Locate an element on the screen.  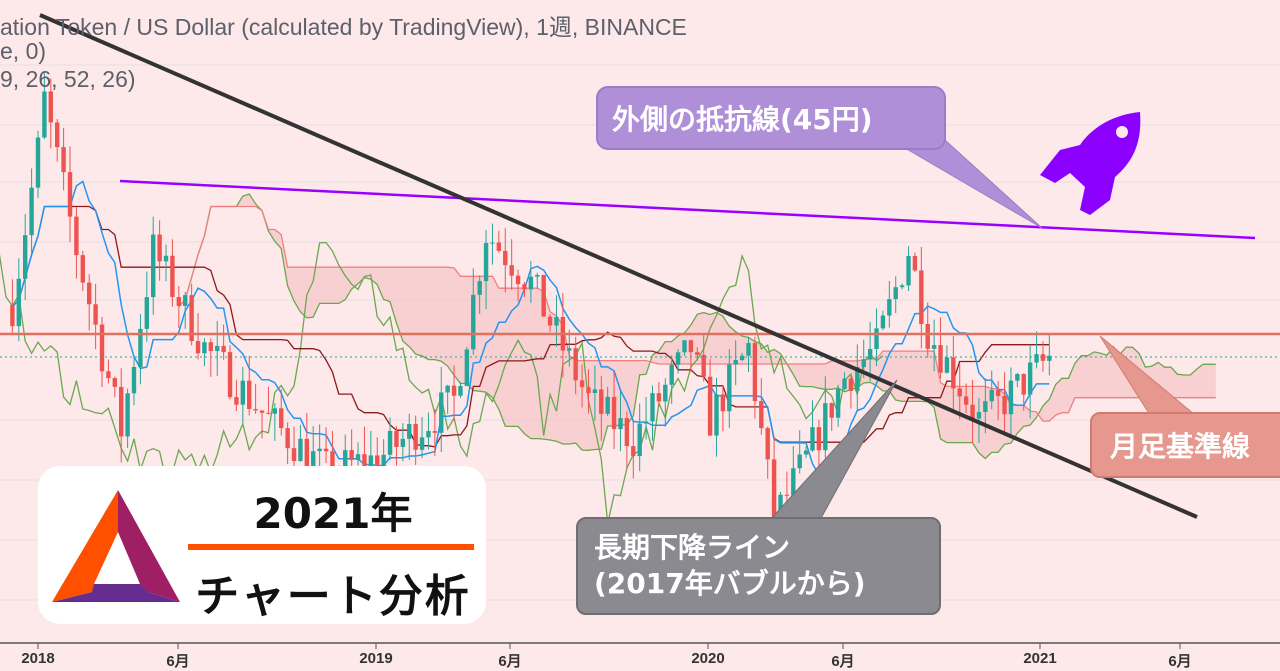
resistance-callout: 外側の抵抗線(45円) is located at coordinates (771, 118).